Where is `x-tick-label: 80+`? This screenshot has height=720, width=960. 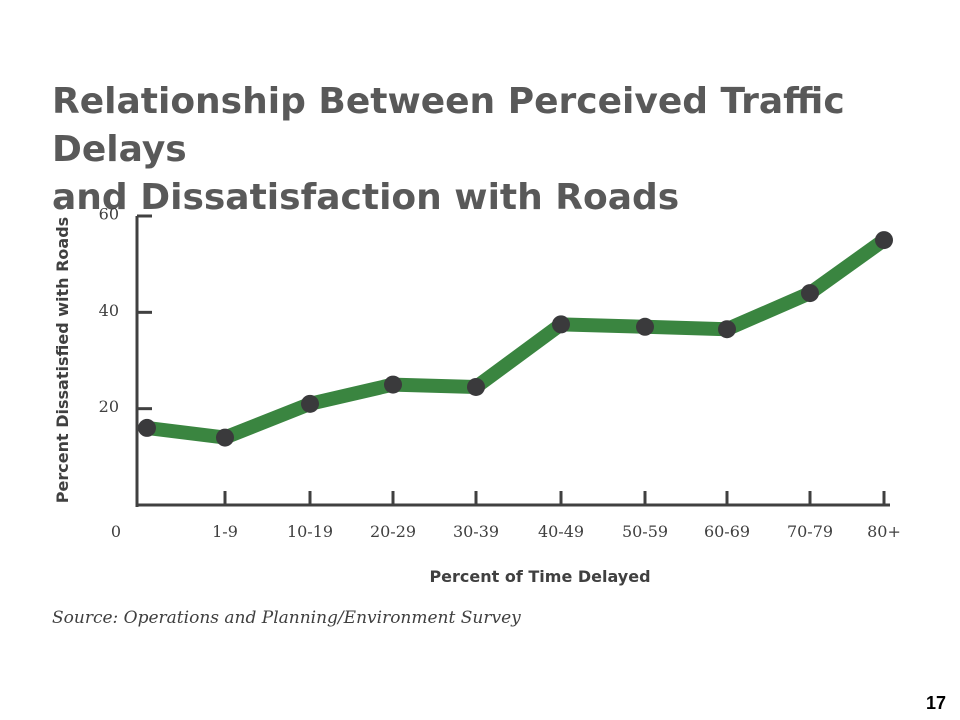 x-tick-label: 80+ is located at coordinates (884, 531).